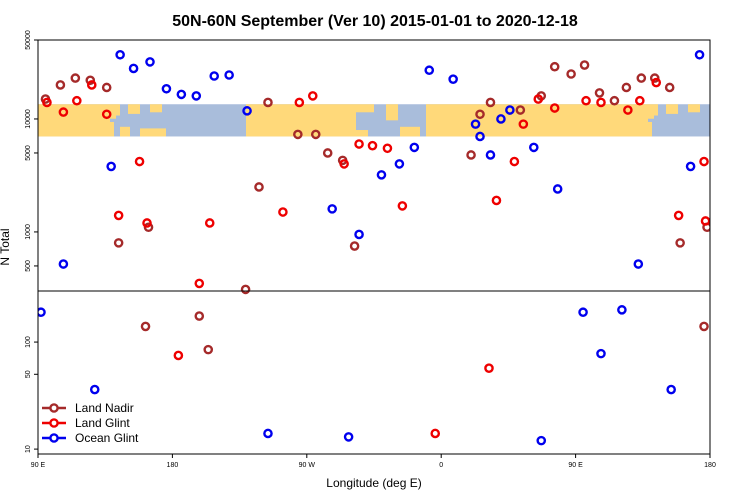  What do you see at coordinates (102, 423) in the screenshot?
I see `legend-label: Land Glint` at bounding box center [102, 423].